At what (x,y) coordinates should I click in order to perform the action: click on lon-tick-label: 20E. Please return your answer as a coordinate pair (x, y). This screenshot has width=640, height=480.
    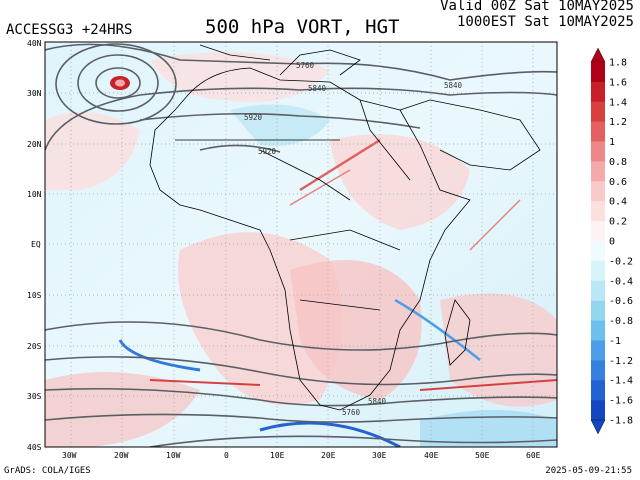
    Looking at the image, I should click on (328, 455).